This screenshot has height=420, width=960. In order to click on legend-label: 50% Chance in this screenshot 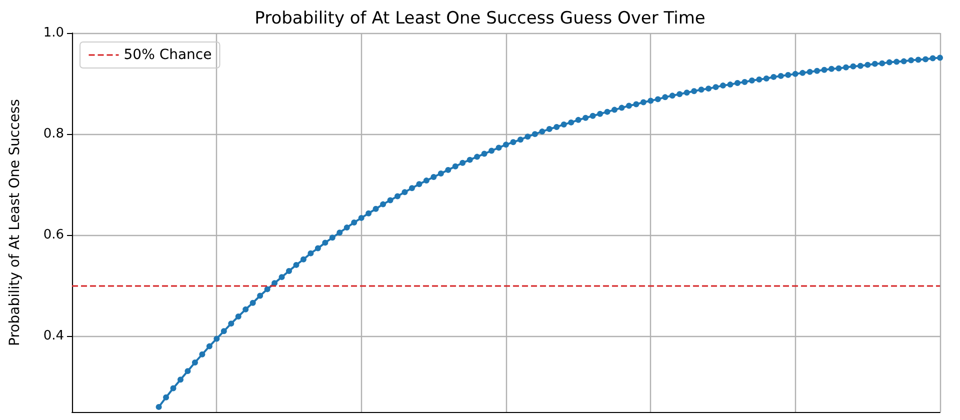, I will do `click(168, 55)`.